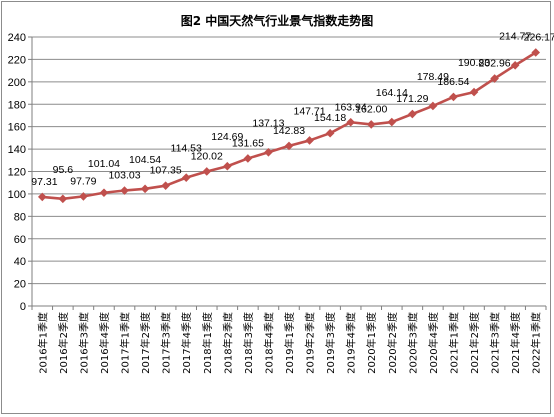 Image resolution: width=554 pixels, height=417 pixels. Describe the element at coordinates (474, 63) in the screenshot. I see `data-label: 190.83` at that location.